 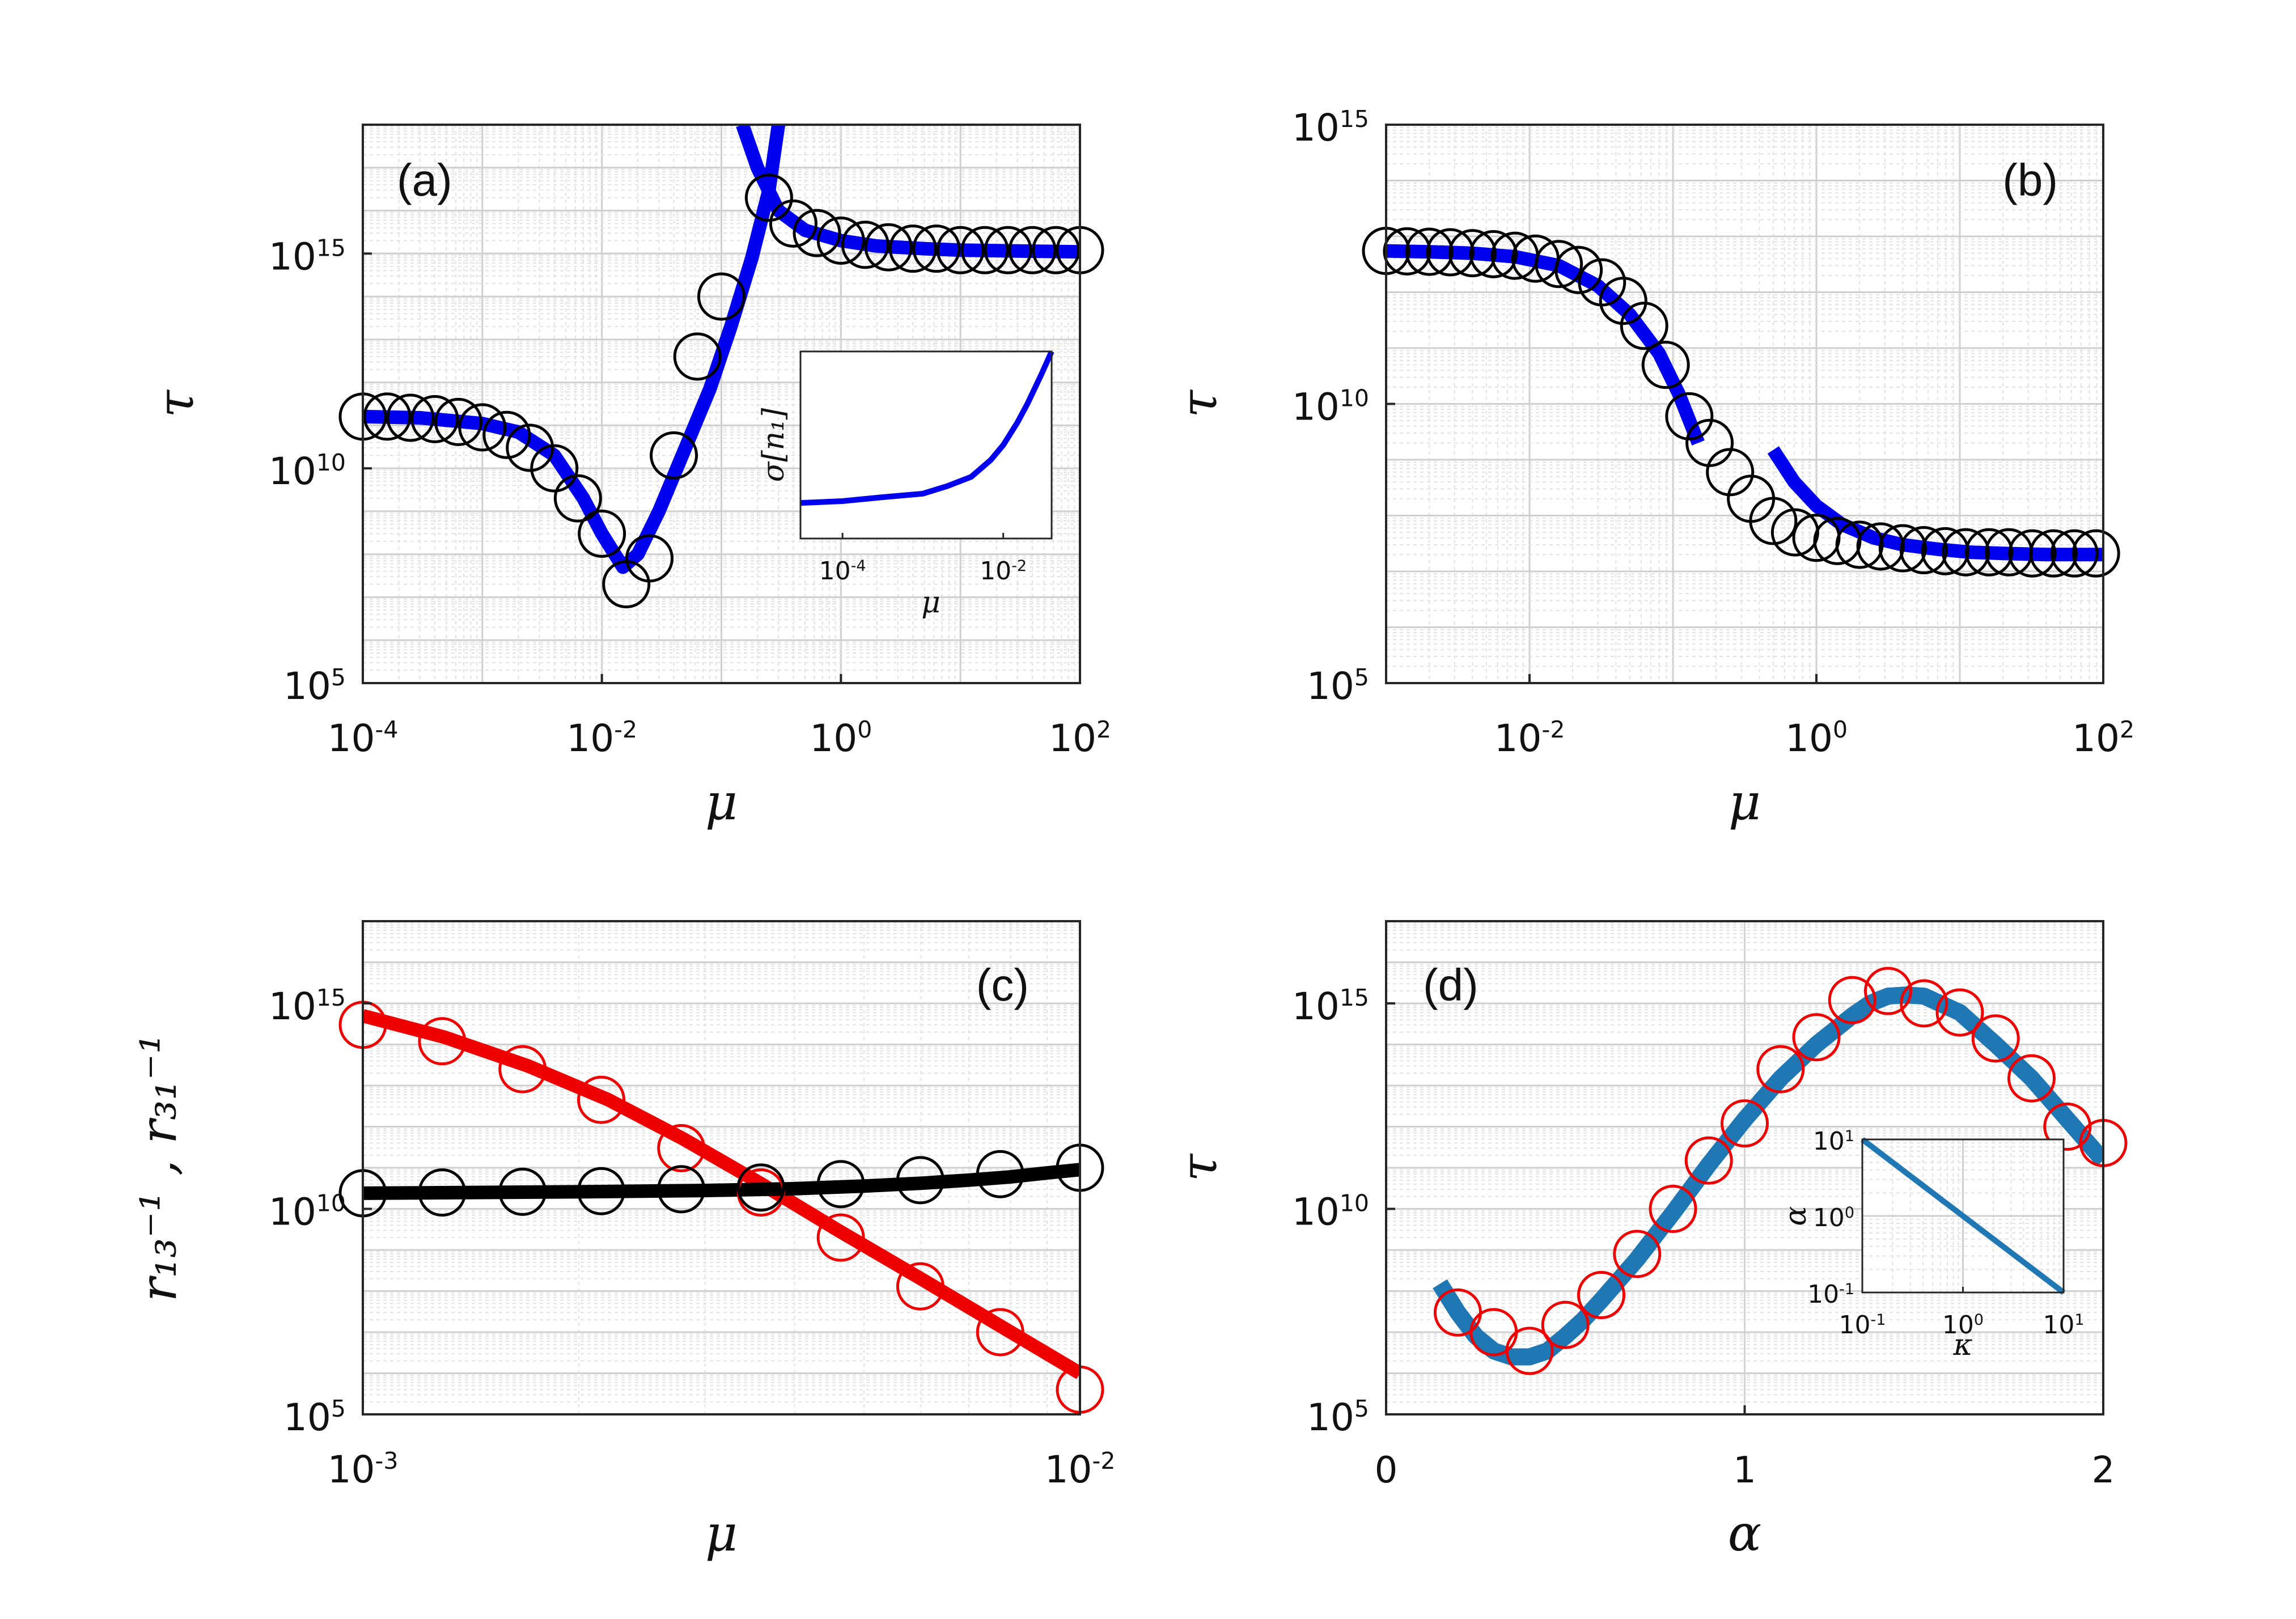 I want to click on panel-label: (d), so click(x=1451, y=985).